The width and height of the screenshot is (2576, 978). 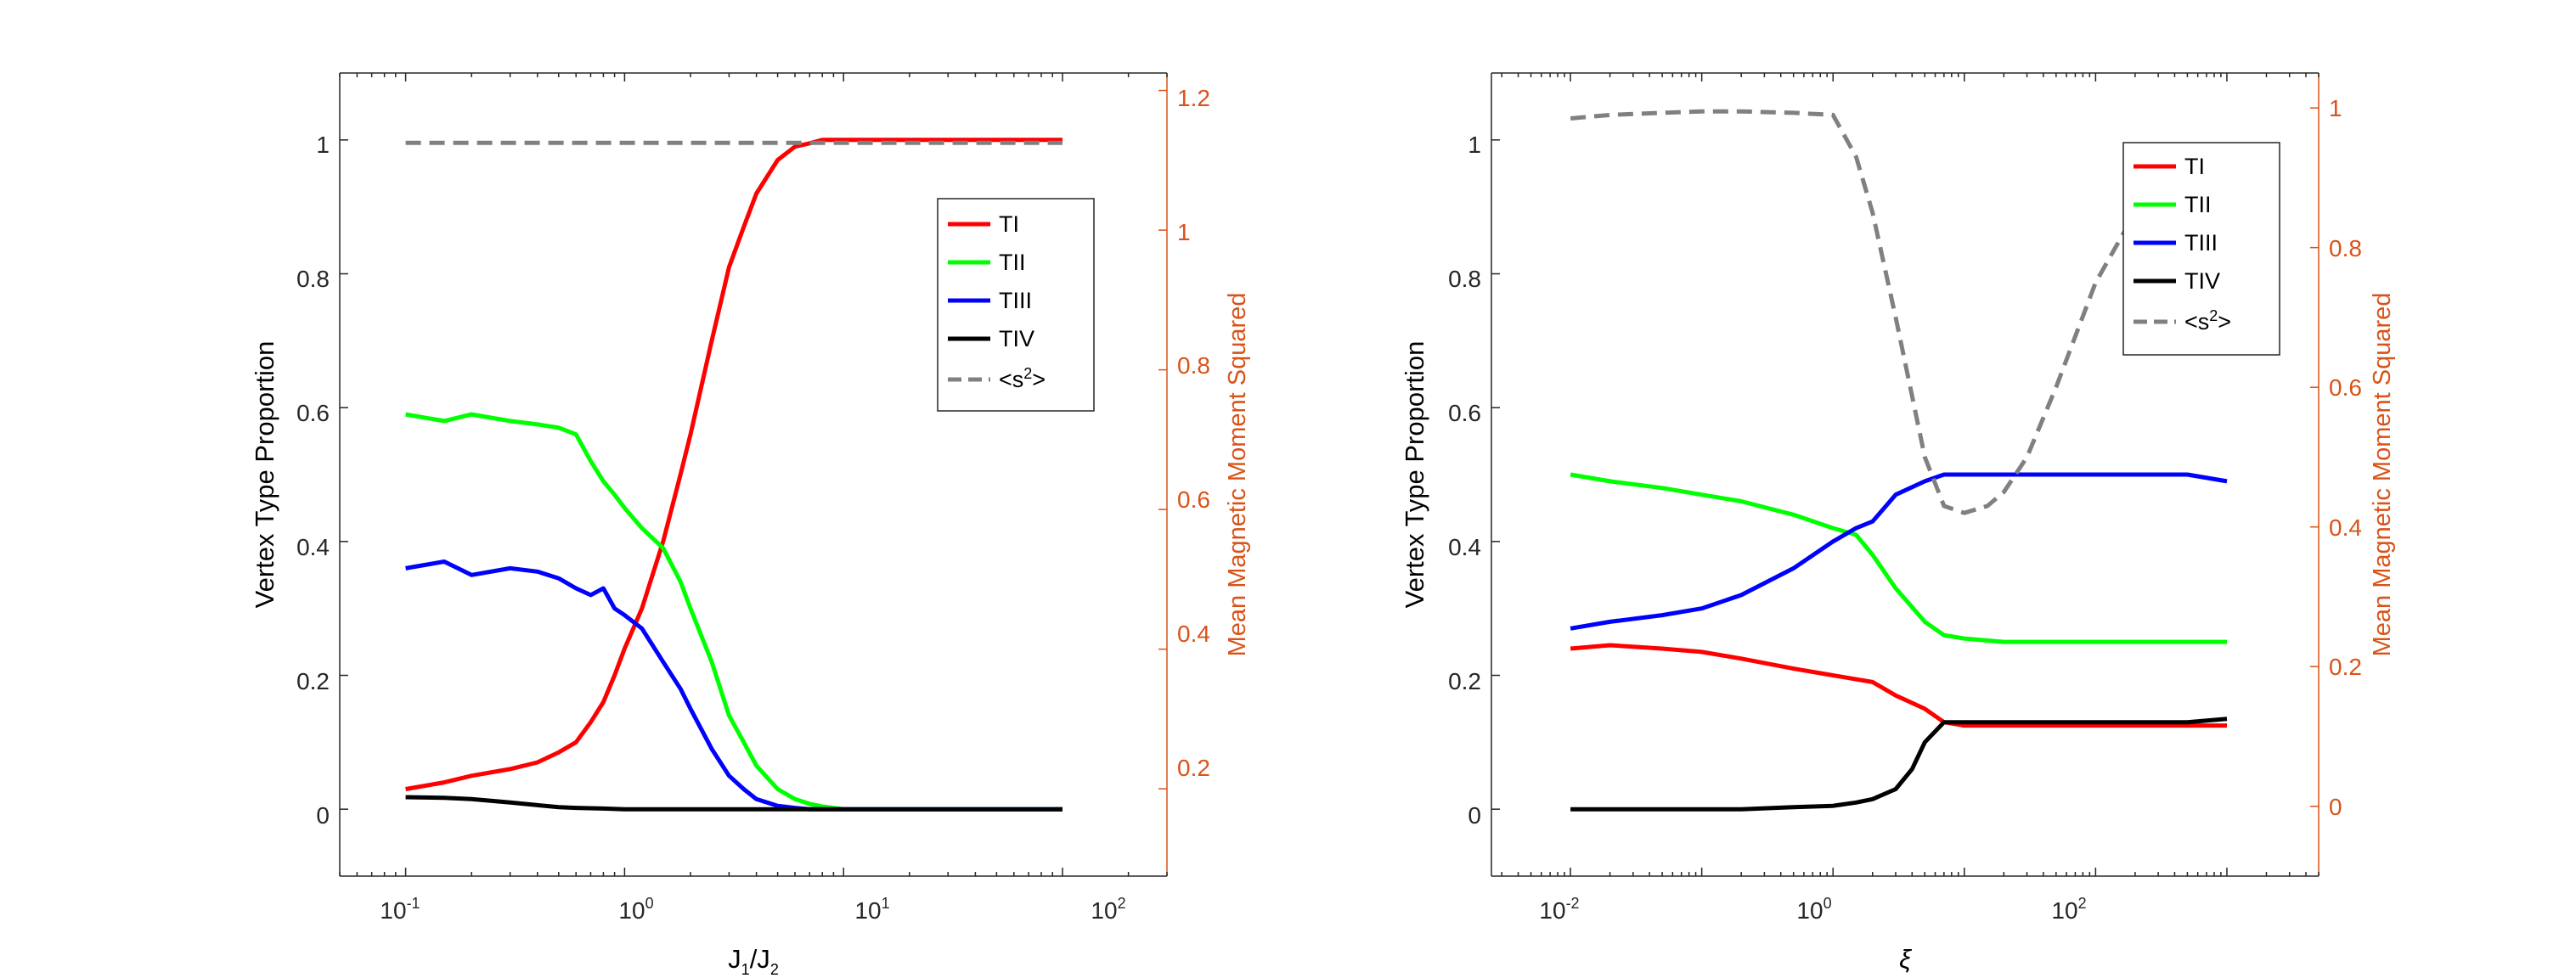 I want to click on left-xtick-label: 10⁰, so click(x=635, y=910).